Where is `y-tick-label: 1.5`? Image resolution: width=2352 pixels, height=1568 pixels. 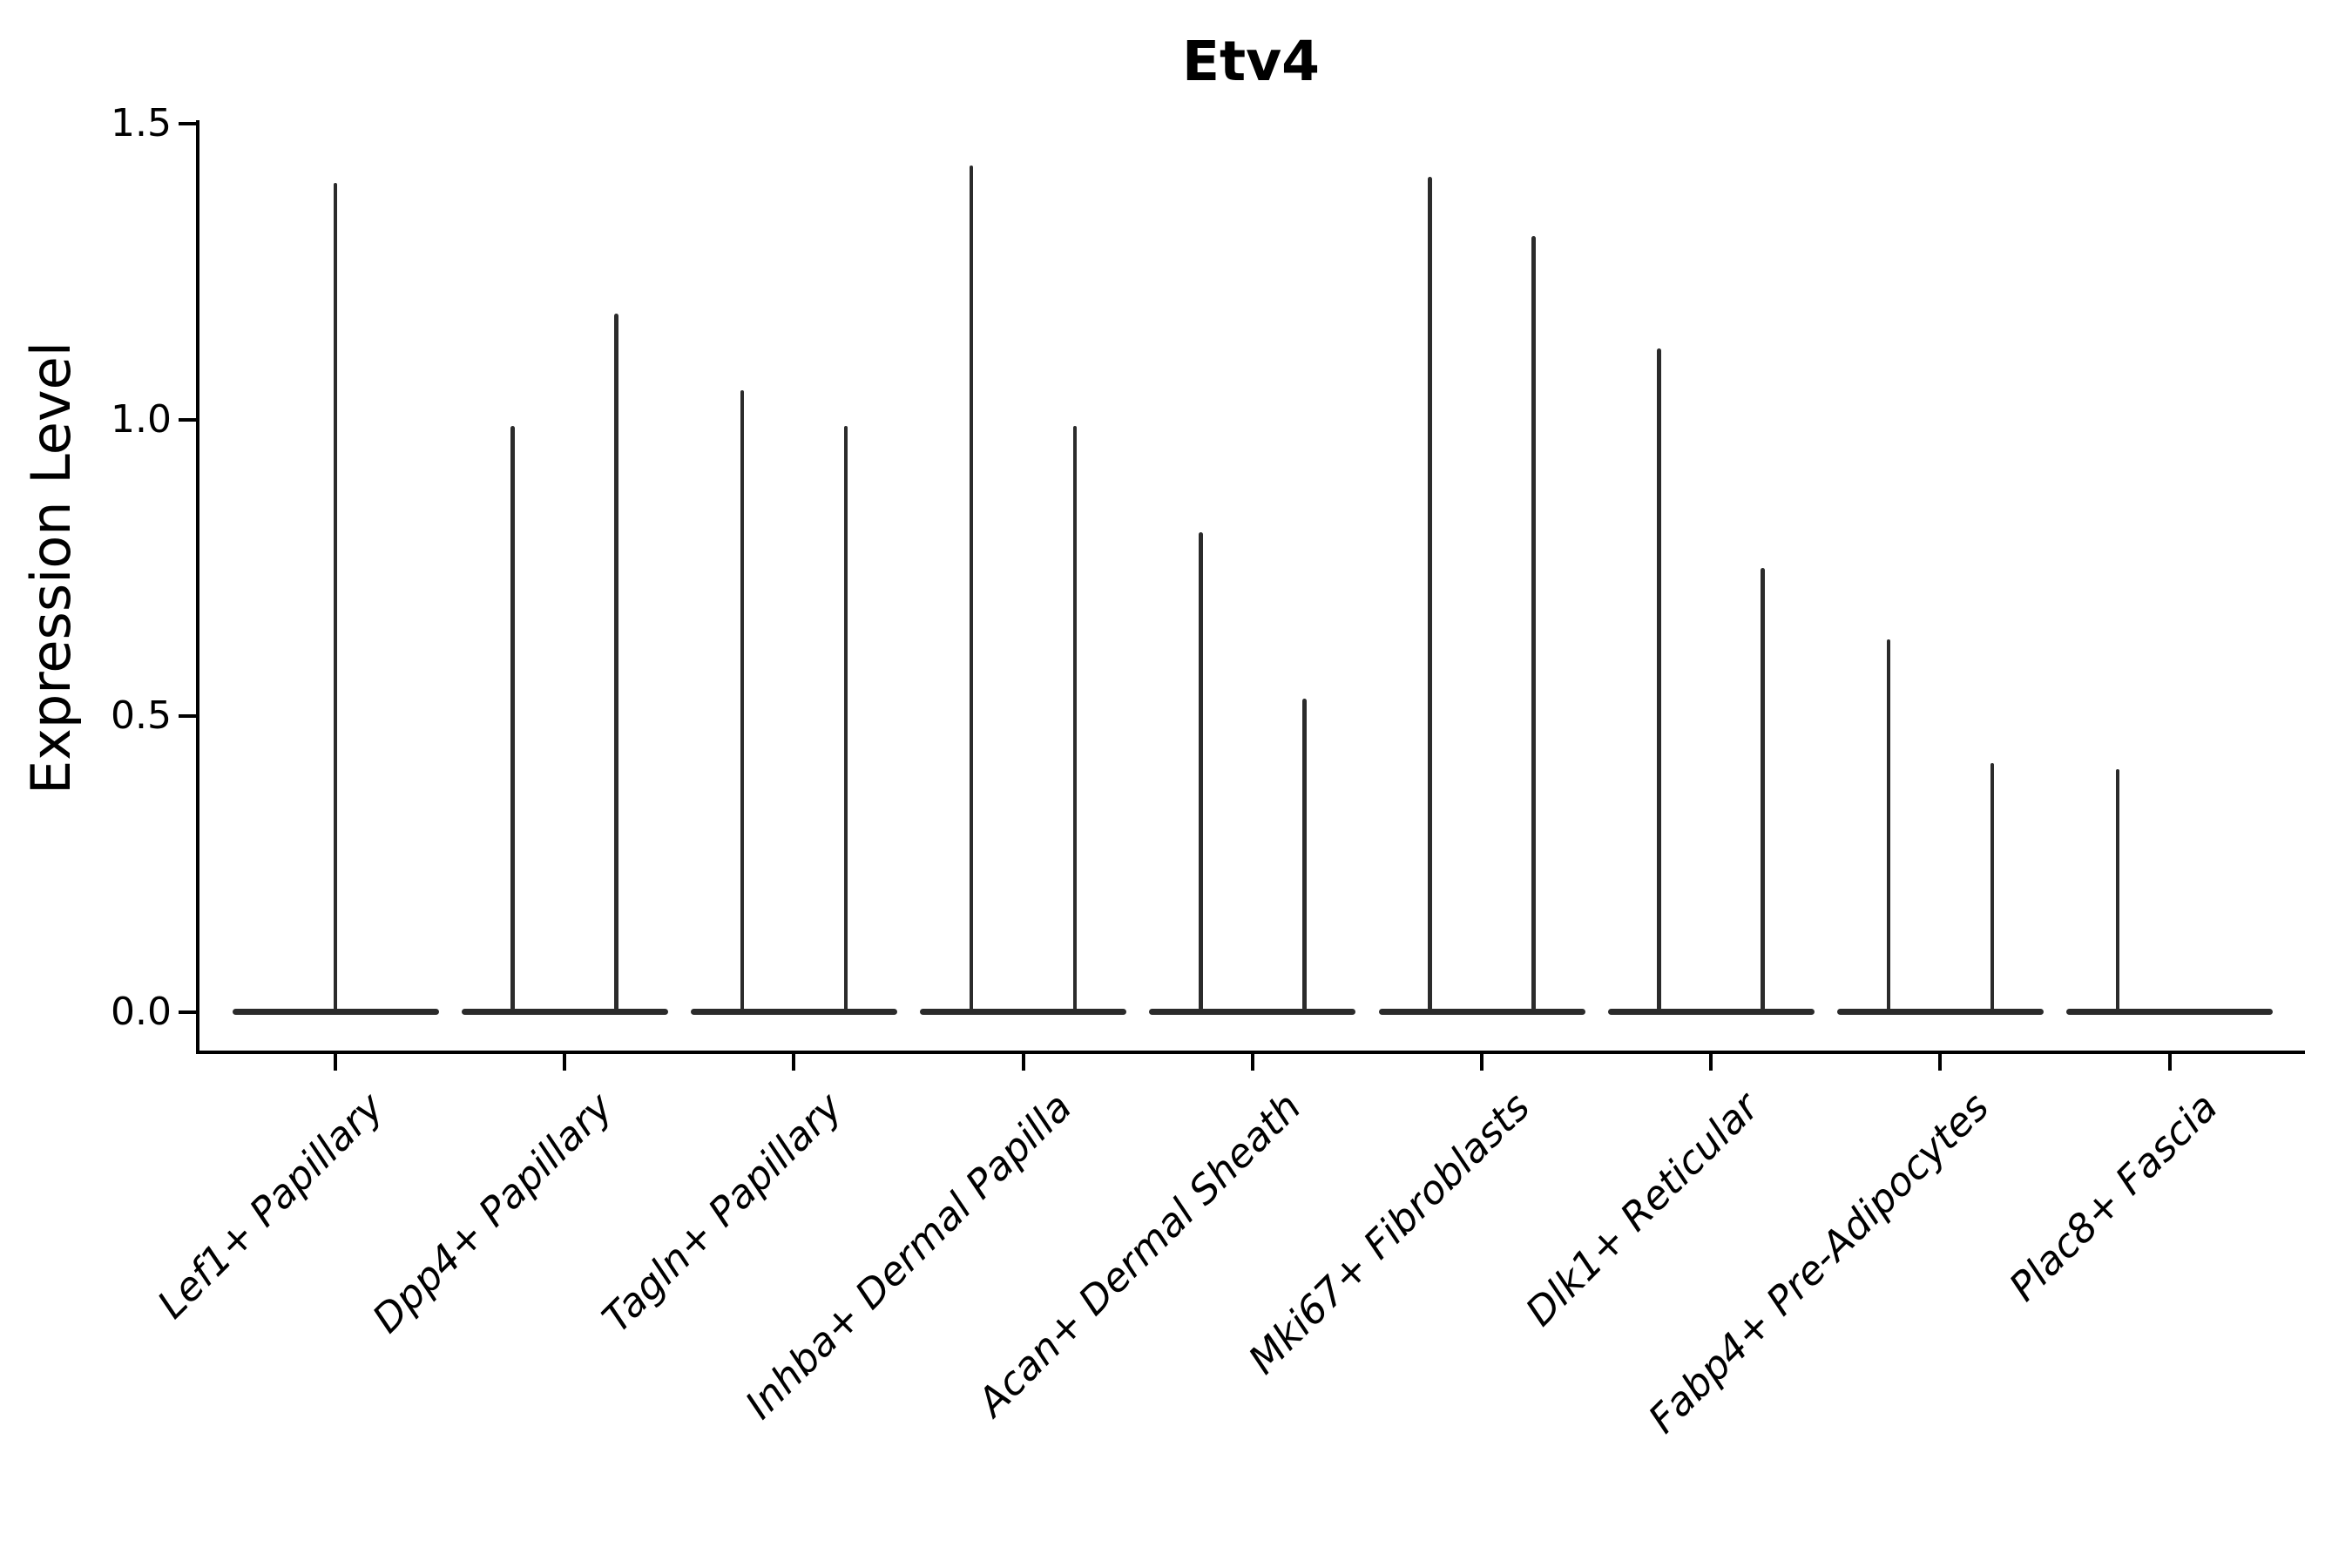 y-tick-label: 1.5 is located at coordinates (141, 123).